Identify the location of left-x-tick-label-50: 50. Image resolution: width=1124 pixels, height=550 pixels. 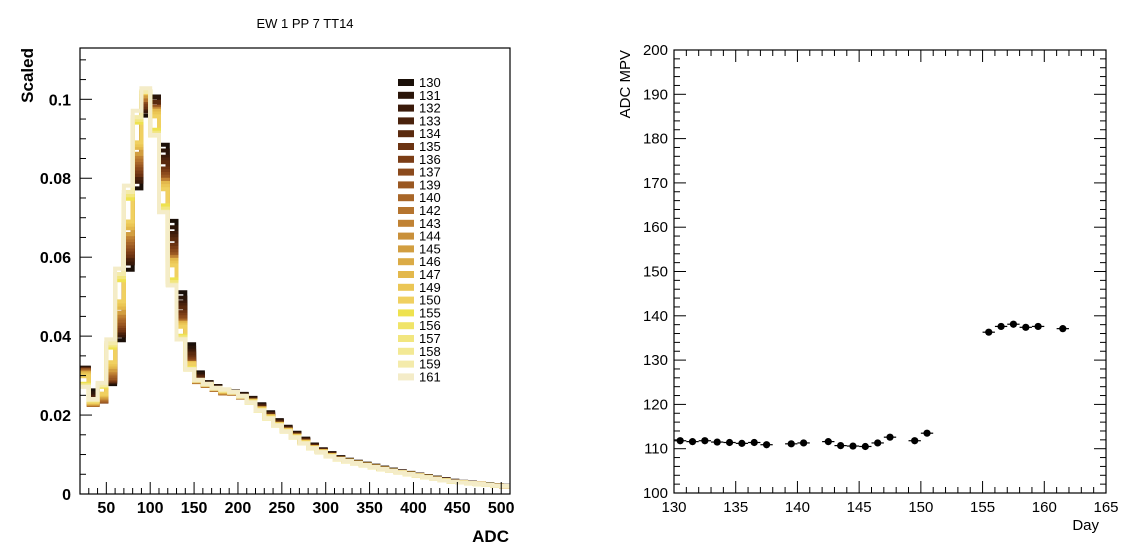
(106, 508).